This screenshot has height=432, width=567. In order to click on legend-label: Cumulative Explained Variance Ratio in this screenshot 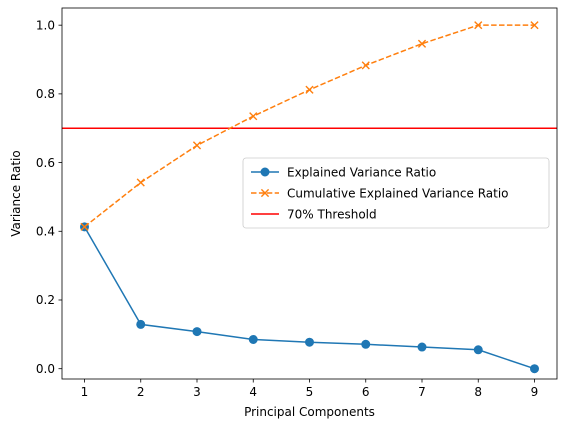, I will do `click(398, 193)`.